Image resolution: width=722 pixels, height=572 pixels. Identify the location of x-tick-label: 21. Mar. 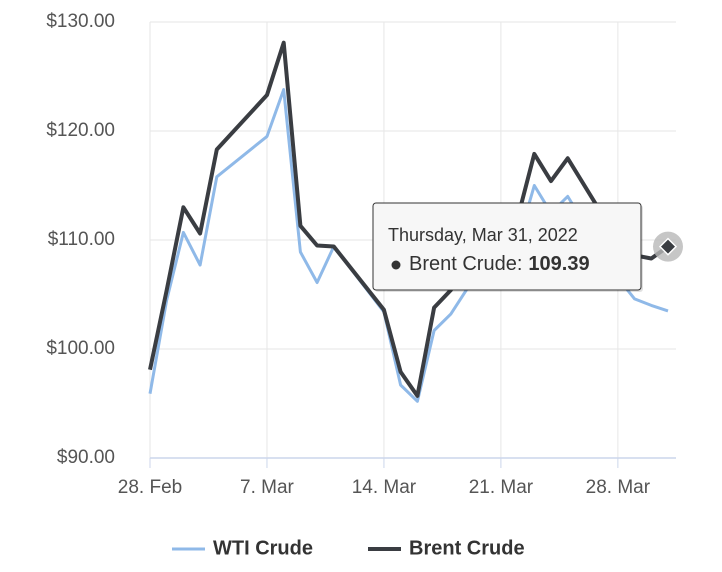
(501, 487).